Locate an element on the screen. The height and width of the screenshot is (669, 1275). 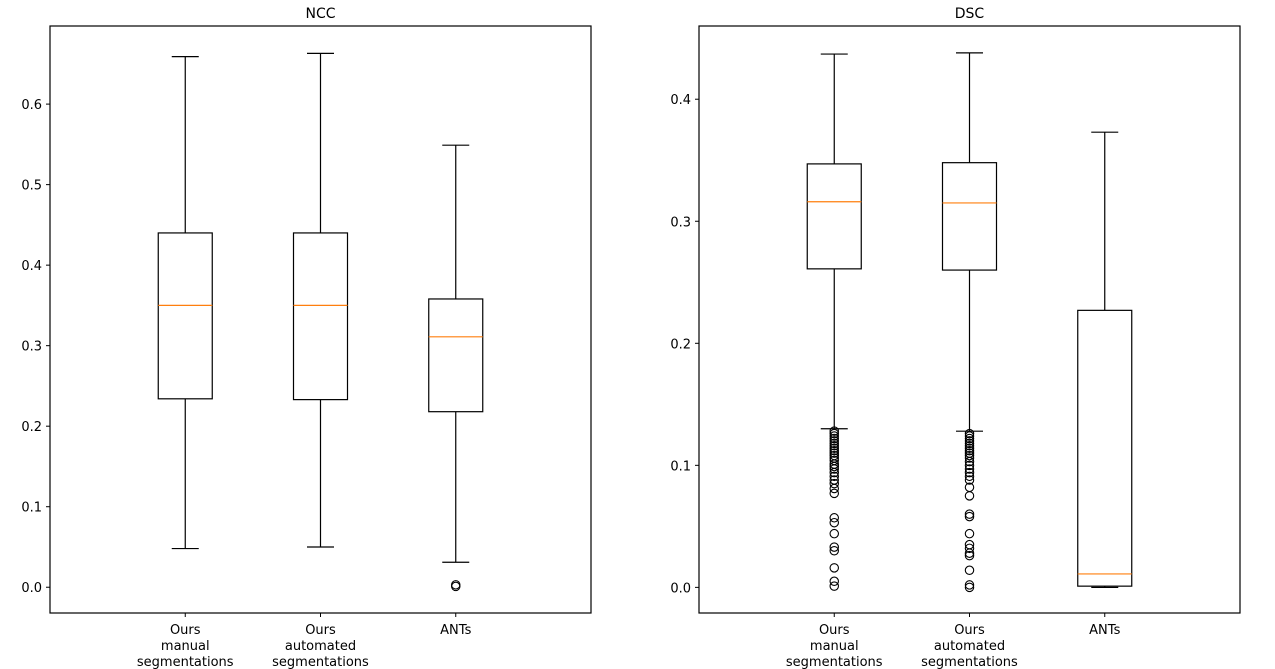
y-tick-label: 0.6 is located at coordinates (31, 105).